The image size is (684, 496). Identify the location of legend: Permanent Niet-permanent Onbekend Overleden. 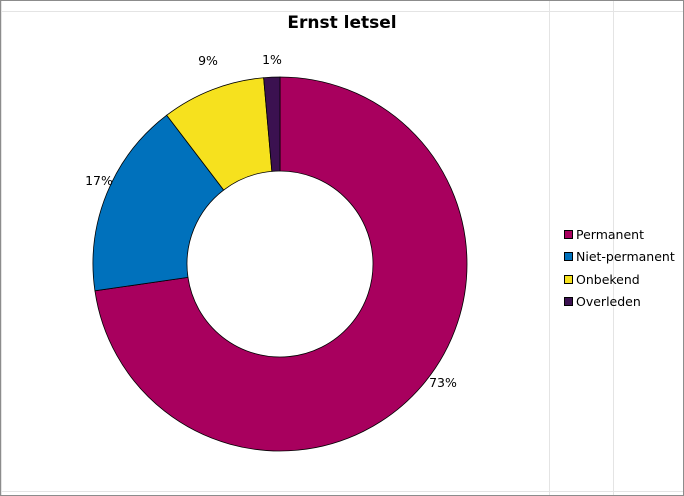
(619, 268).